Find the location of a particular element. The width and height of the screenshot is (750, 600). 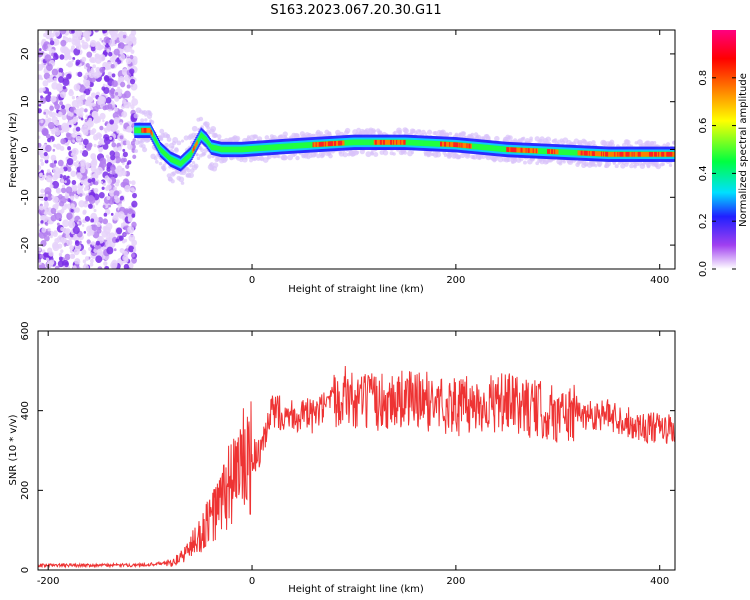

spectrogram-peak-cell is located at coordinates (152, 134).